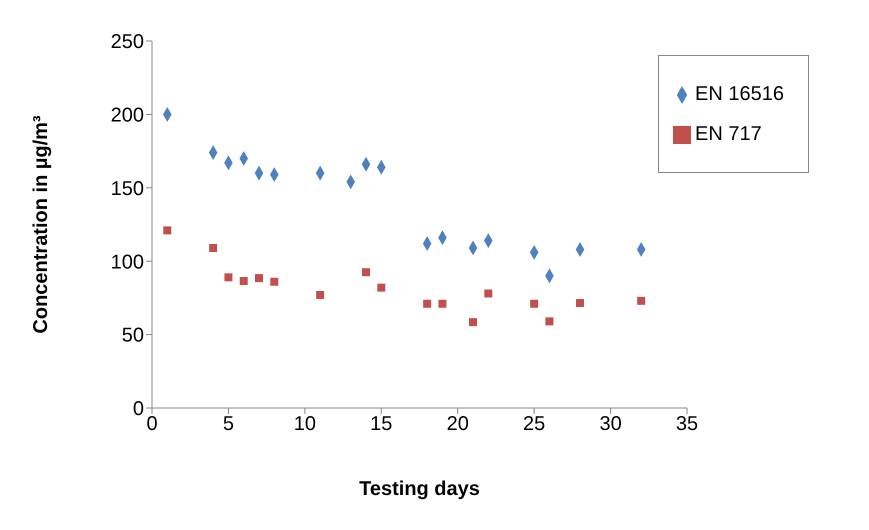  What do you see at coordinates (127, 42) in the screenshot?
I see `y-tick-label: 250` at bounding box center [127, 42].